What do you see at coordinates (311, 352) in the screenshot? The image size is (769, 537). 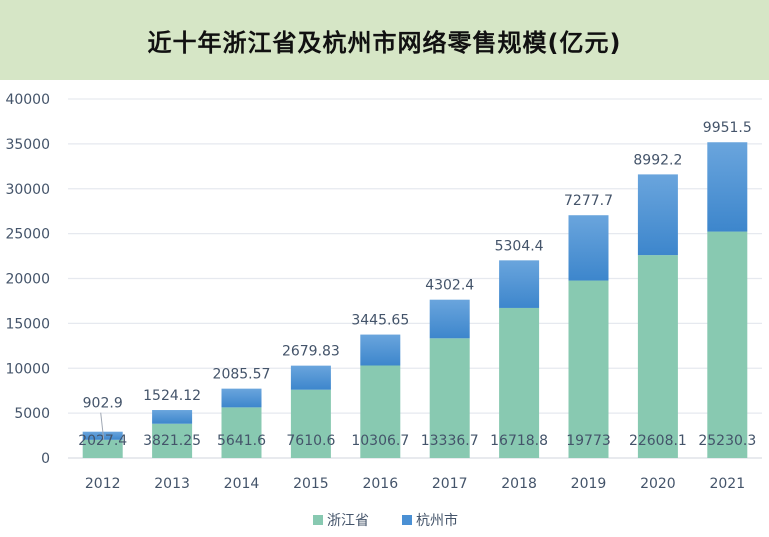 I see `data-label-hangzhou: 2679.83` at bounding box center [311, 352].